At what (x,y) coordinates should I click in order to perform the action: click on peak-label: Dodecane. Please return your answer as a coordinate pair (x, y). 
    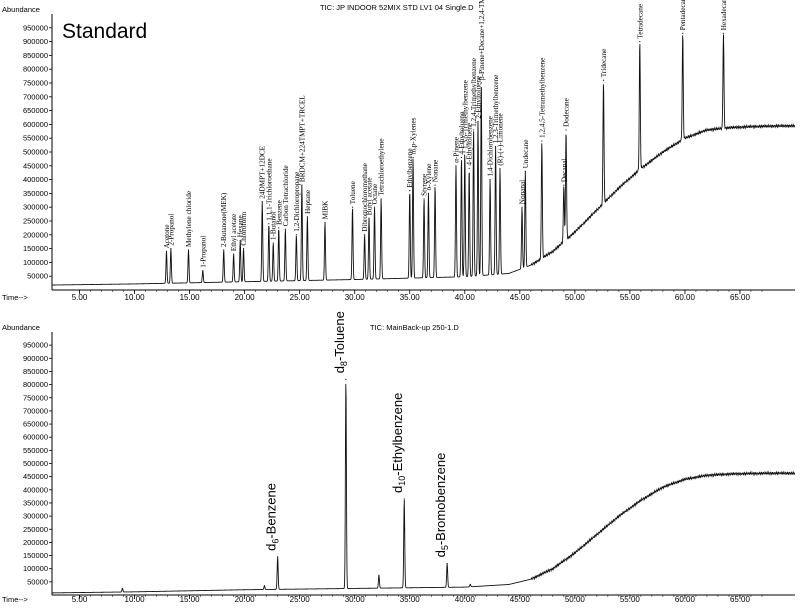
    Looking at the image, I should click on (567, 112).